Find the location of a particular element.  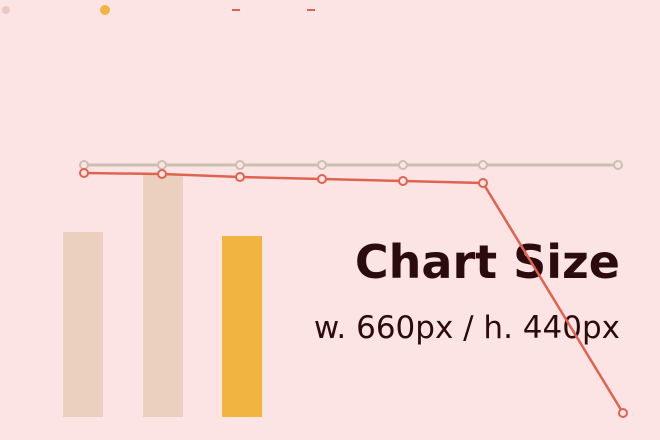

title: Chart Size is located at coordinates (487, 262).